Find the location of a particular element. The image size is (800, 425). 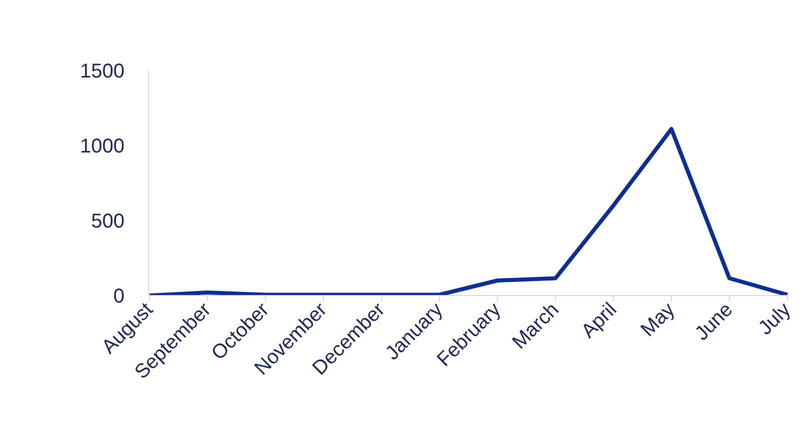

y-tick-label: 500 is located at coordinates (108, 221).